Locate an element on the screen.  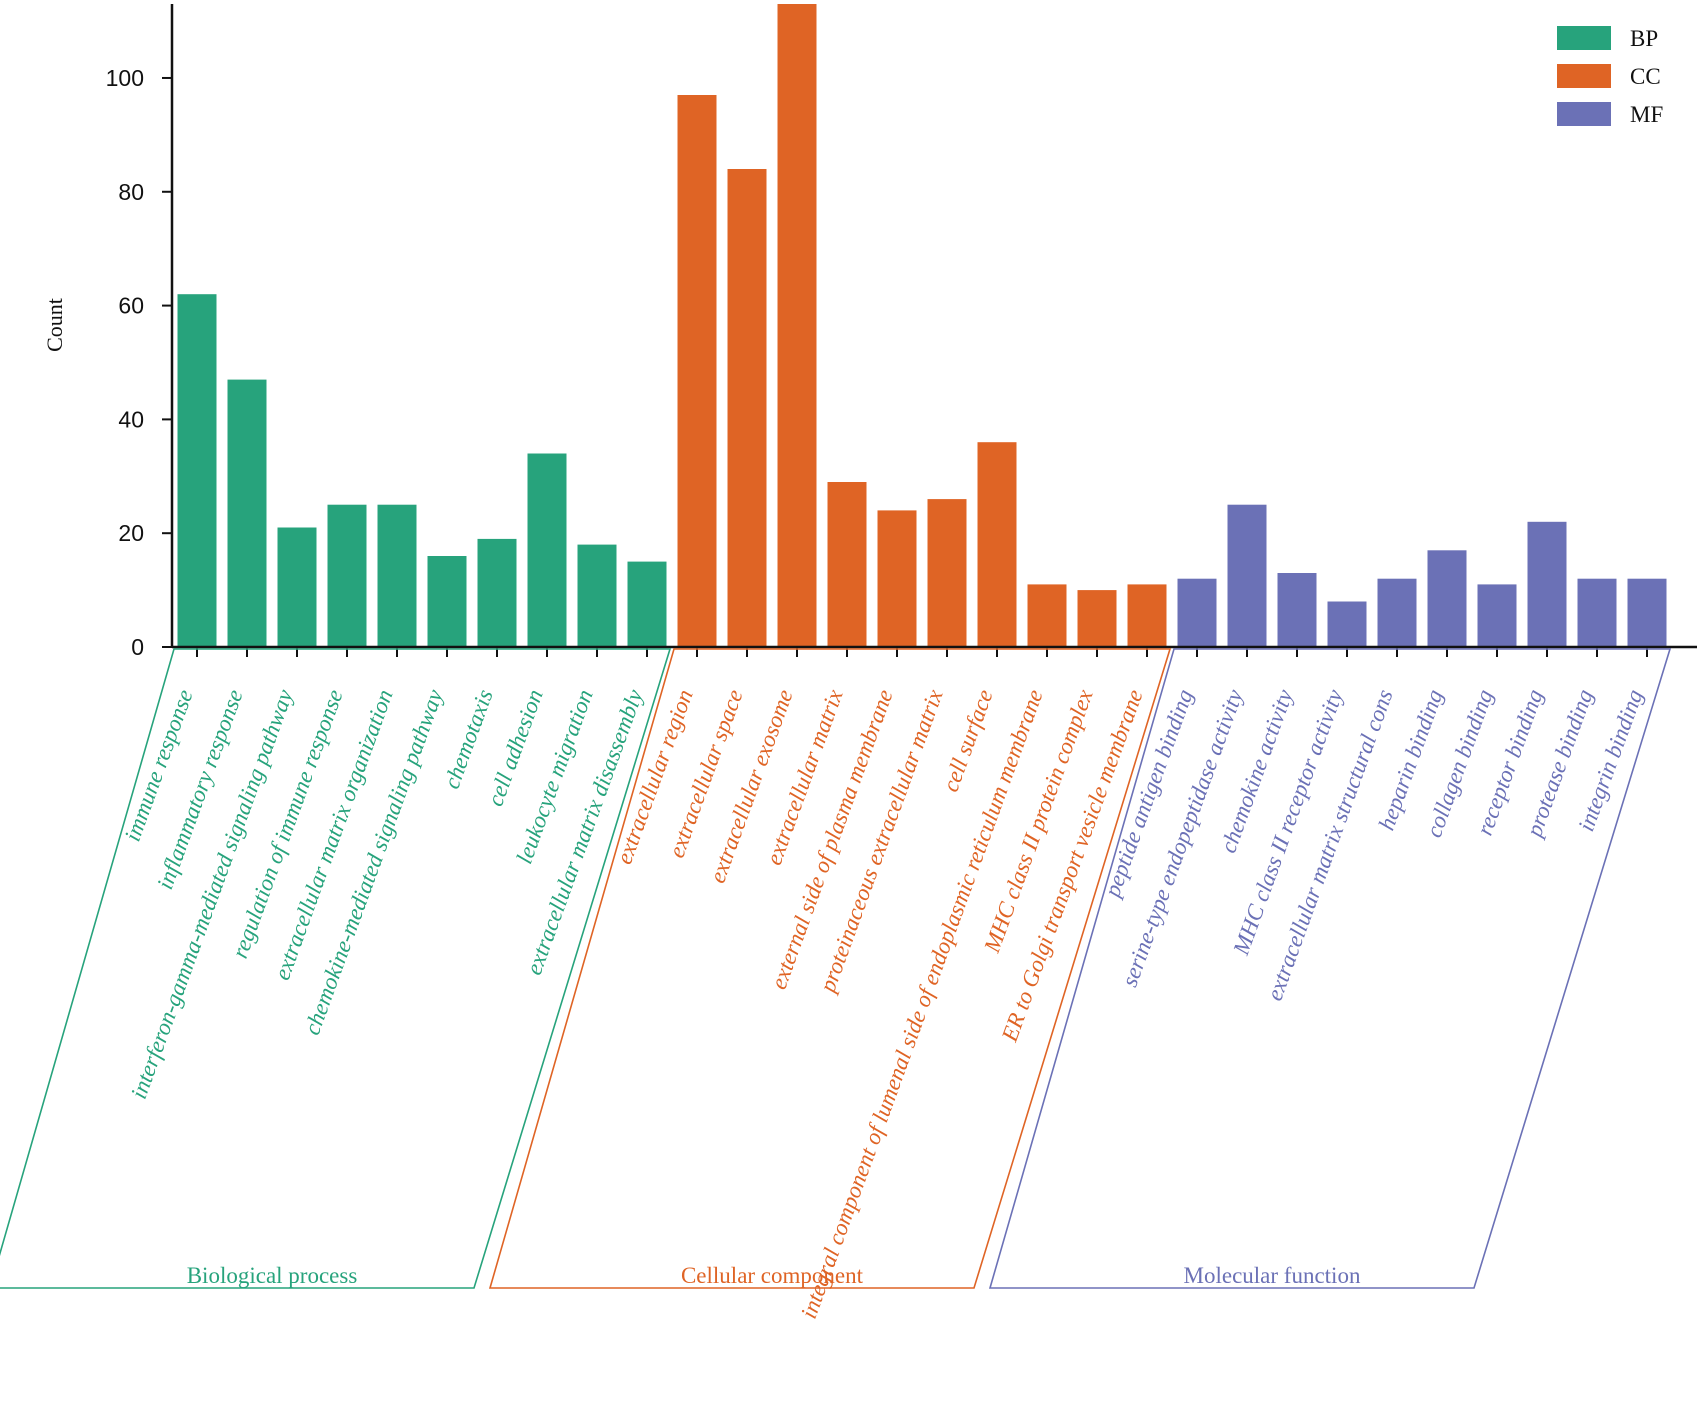
y-tick-label: 20 is located at coordinates (131, 533).